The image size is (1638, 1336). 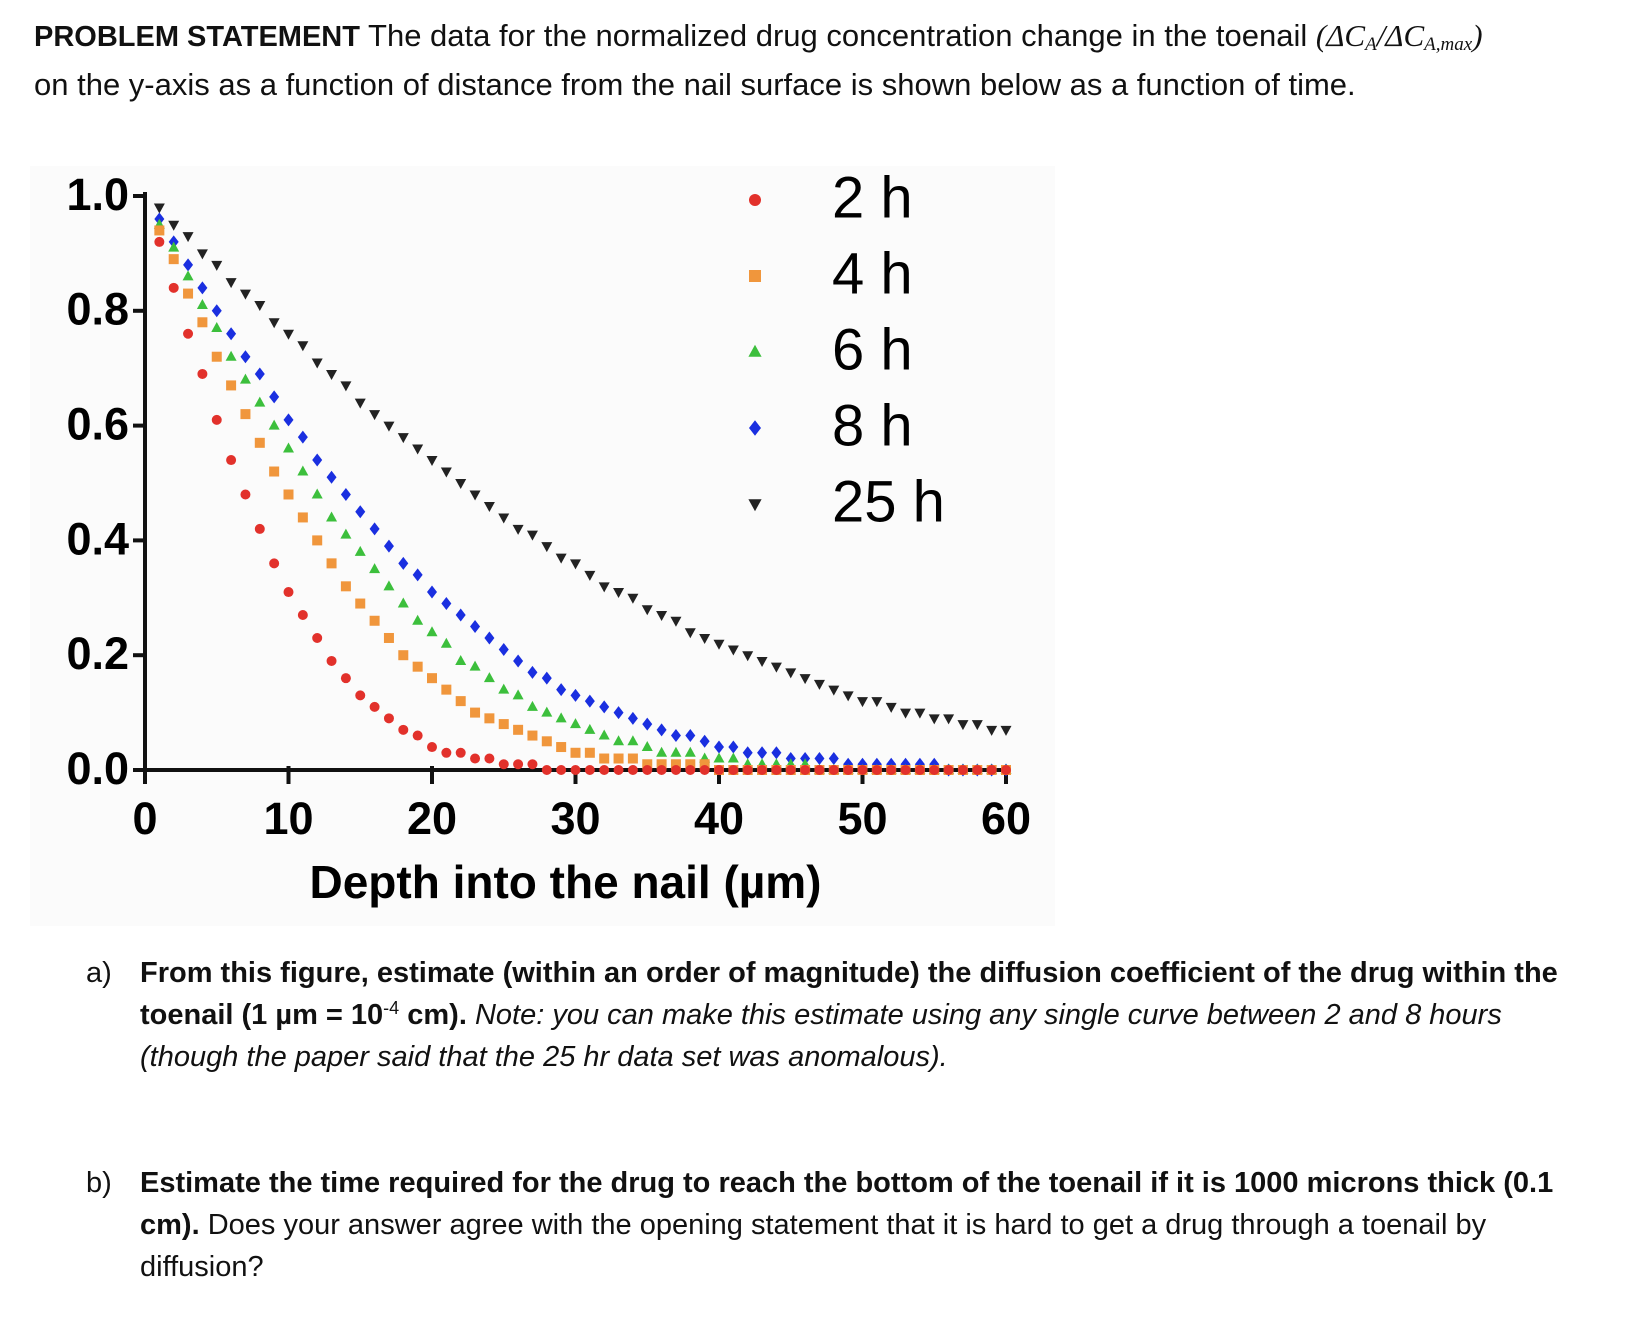 What do you see at coordinates (755, 350) in the screenshot?
I see `legend-marker` at bounding box center [755, 350].